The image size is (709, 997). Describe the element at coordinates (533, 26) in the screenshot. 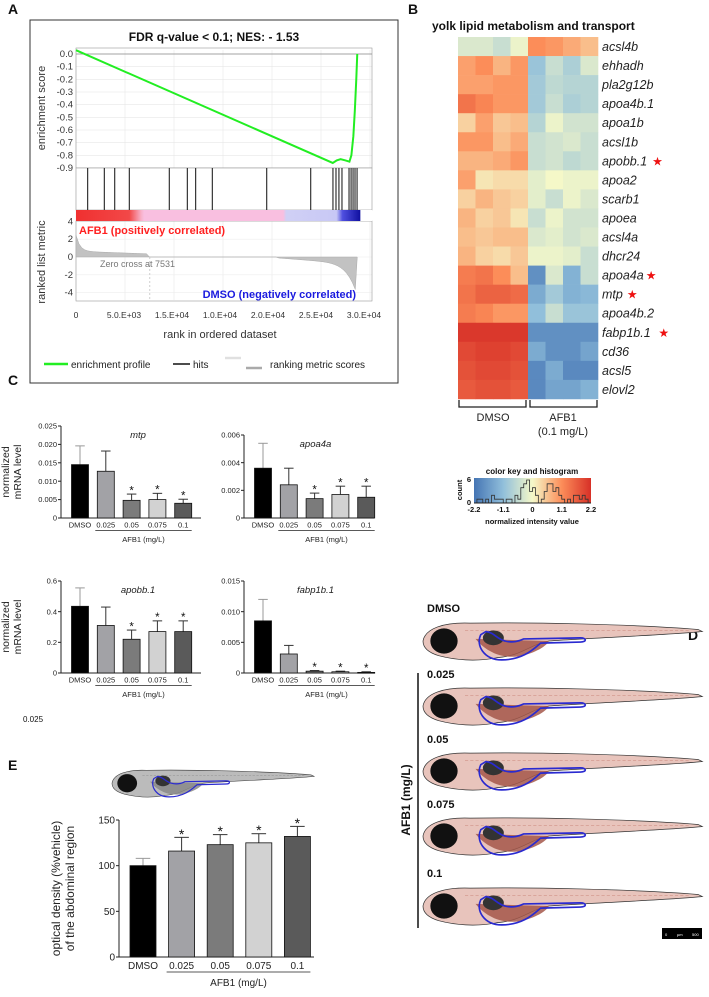

I see `heatmap-title: yolk lipid metabolism and transport` at that location.